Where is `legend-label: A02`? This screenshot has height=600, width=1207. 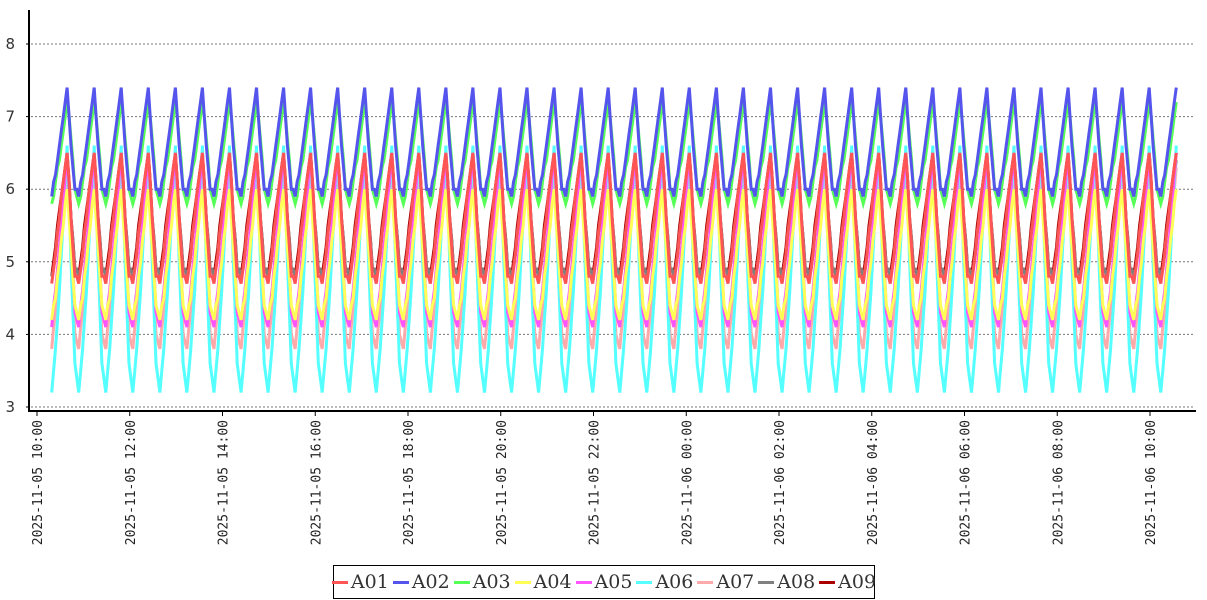 legend-label: A02 is located at coordinates (430, 582).